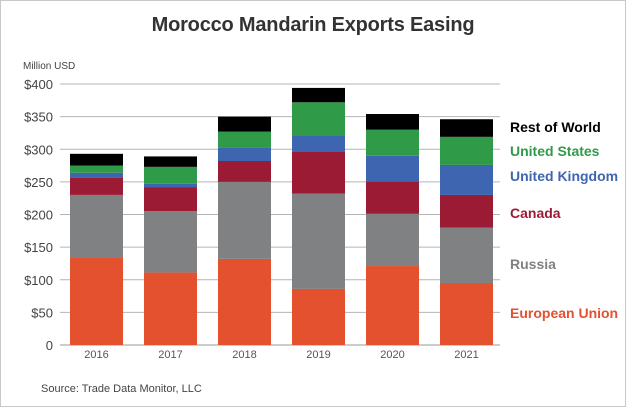  Describe the element at coordinates (38, 117) in the screenshot. I see `y-tick-label: $350` at that location.